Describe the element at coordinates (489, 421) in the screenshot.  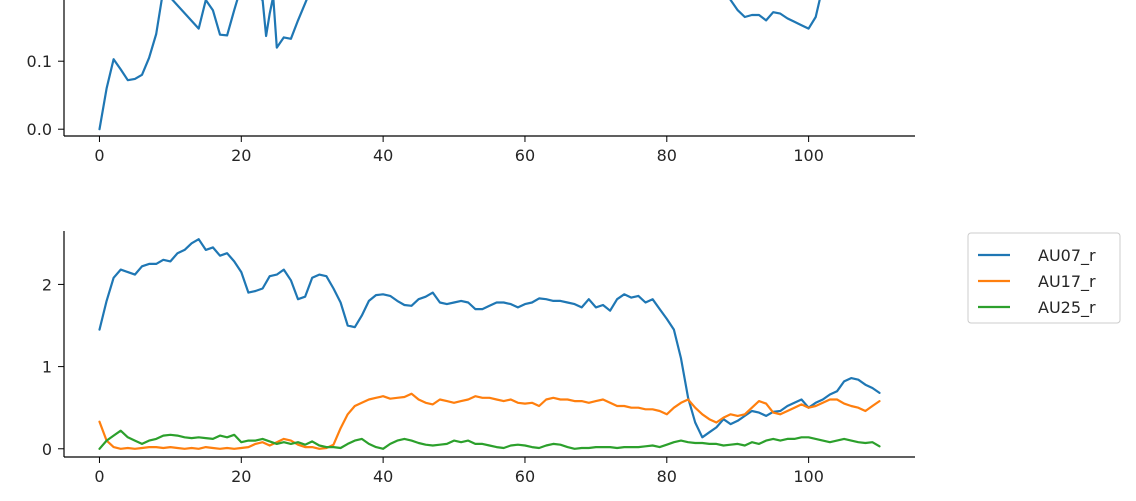
I see `bottom-series-line-au17-r` at that location.